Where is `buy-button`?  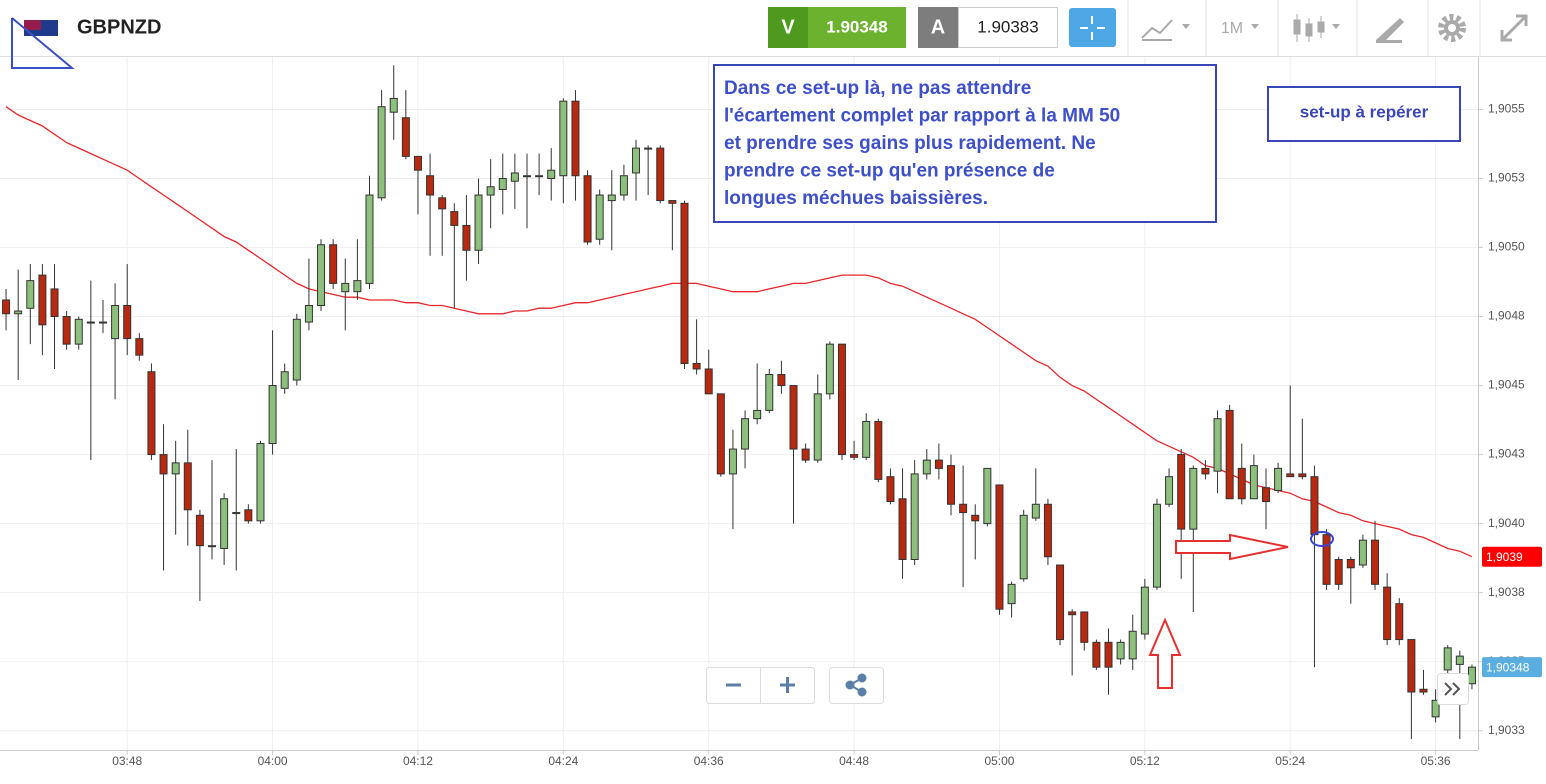 buy-button is located at coordinates (938, 27).